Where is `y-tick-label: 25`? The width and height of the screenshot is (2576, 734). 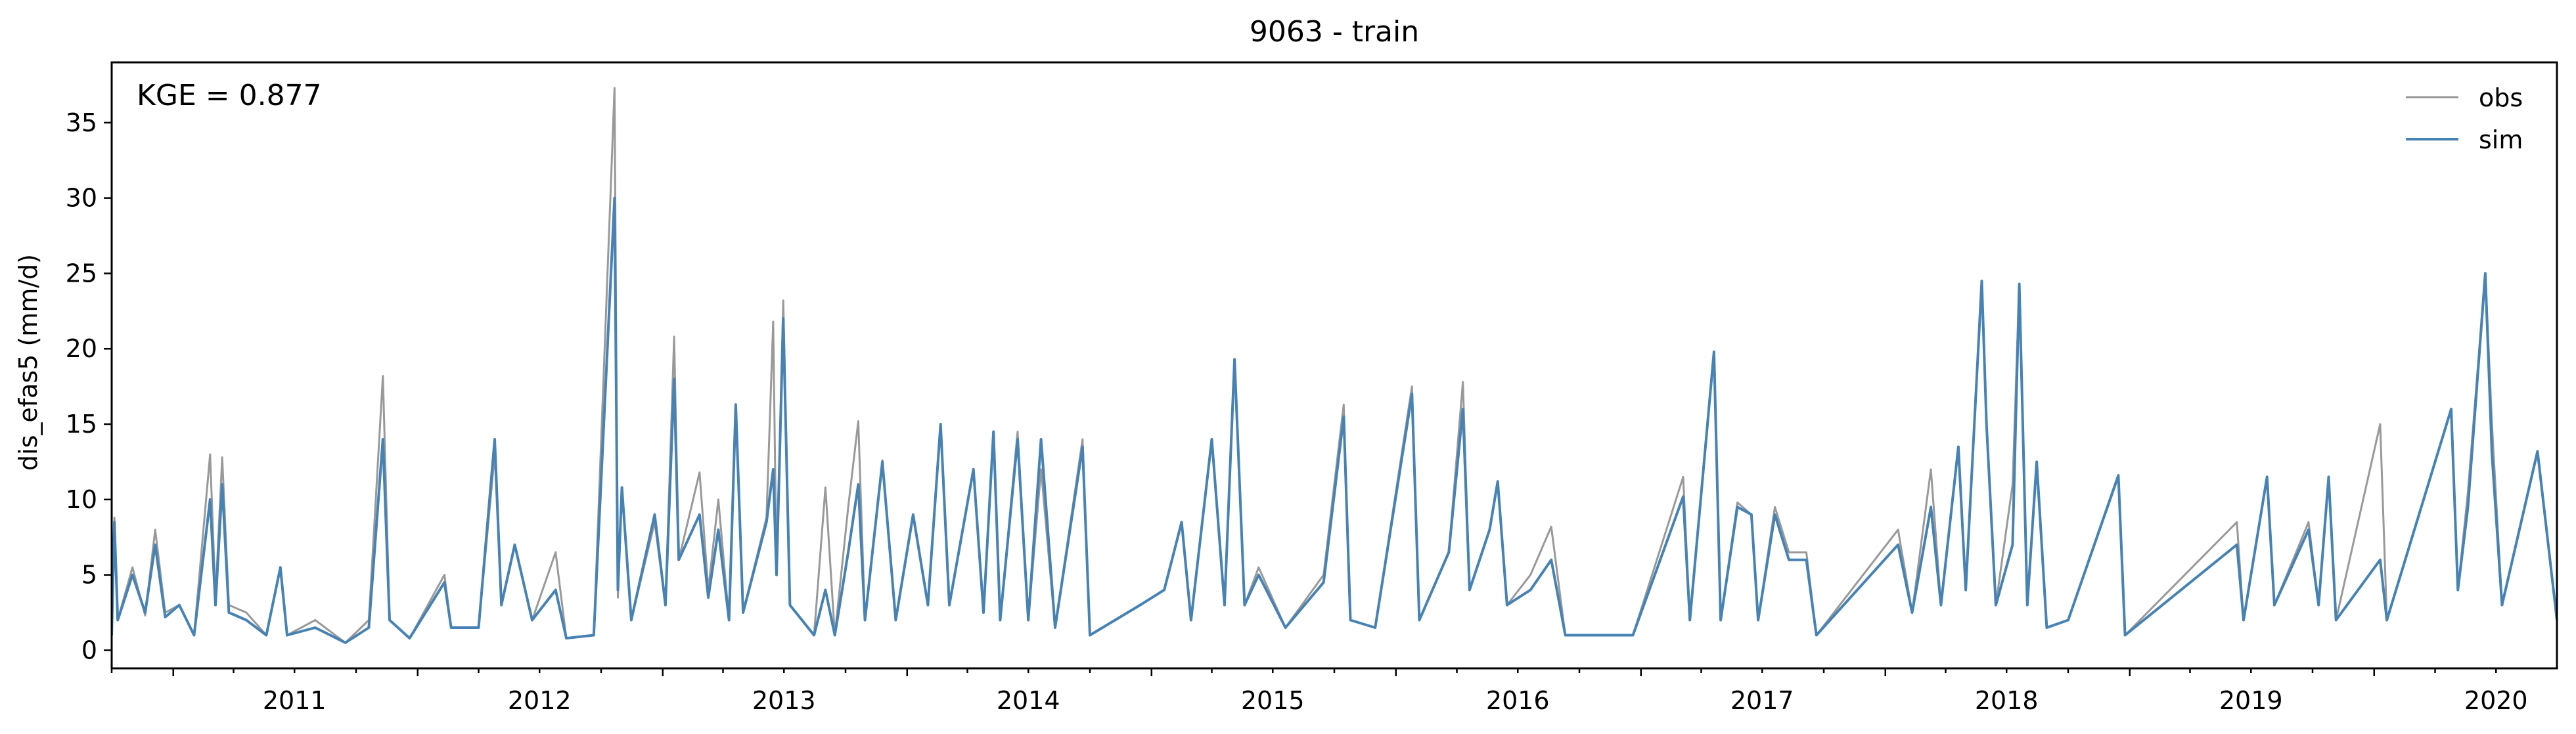 y-tick-label: 25 is located at coordinates (81, 273).